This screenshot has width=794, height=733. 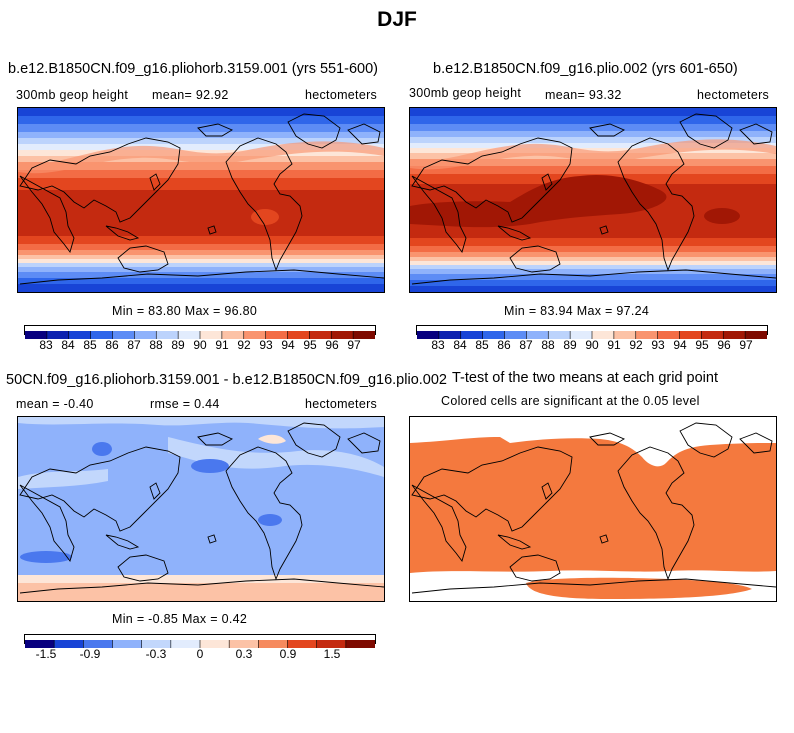 I want to click on colorbar-tick-label: 89, so click(x=178, y=345).